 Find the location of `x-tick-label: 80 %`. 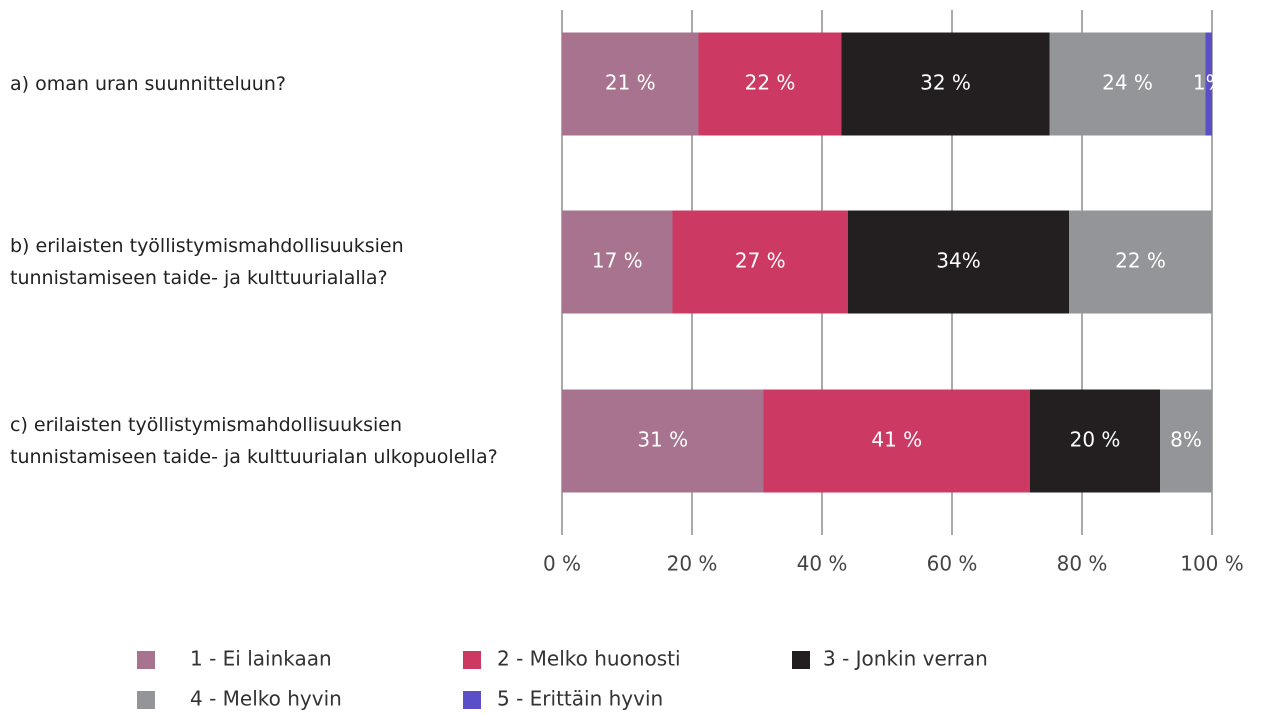

x-tick-label: 80 % is located at coordinates (1082, 564).